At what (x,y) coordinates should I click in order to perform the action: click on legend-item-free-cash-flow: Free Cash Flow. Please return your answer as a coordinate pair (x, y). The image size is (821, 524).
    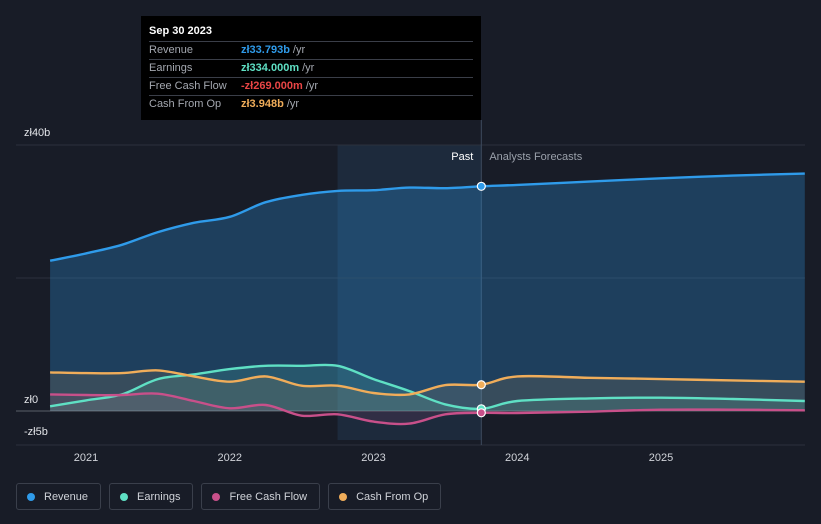
    Looking at the image, I should click on (261, 496).